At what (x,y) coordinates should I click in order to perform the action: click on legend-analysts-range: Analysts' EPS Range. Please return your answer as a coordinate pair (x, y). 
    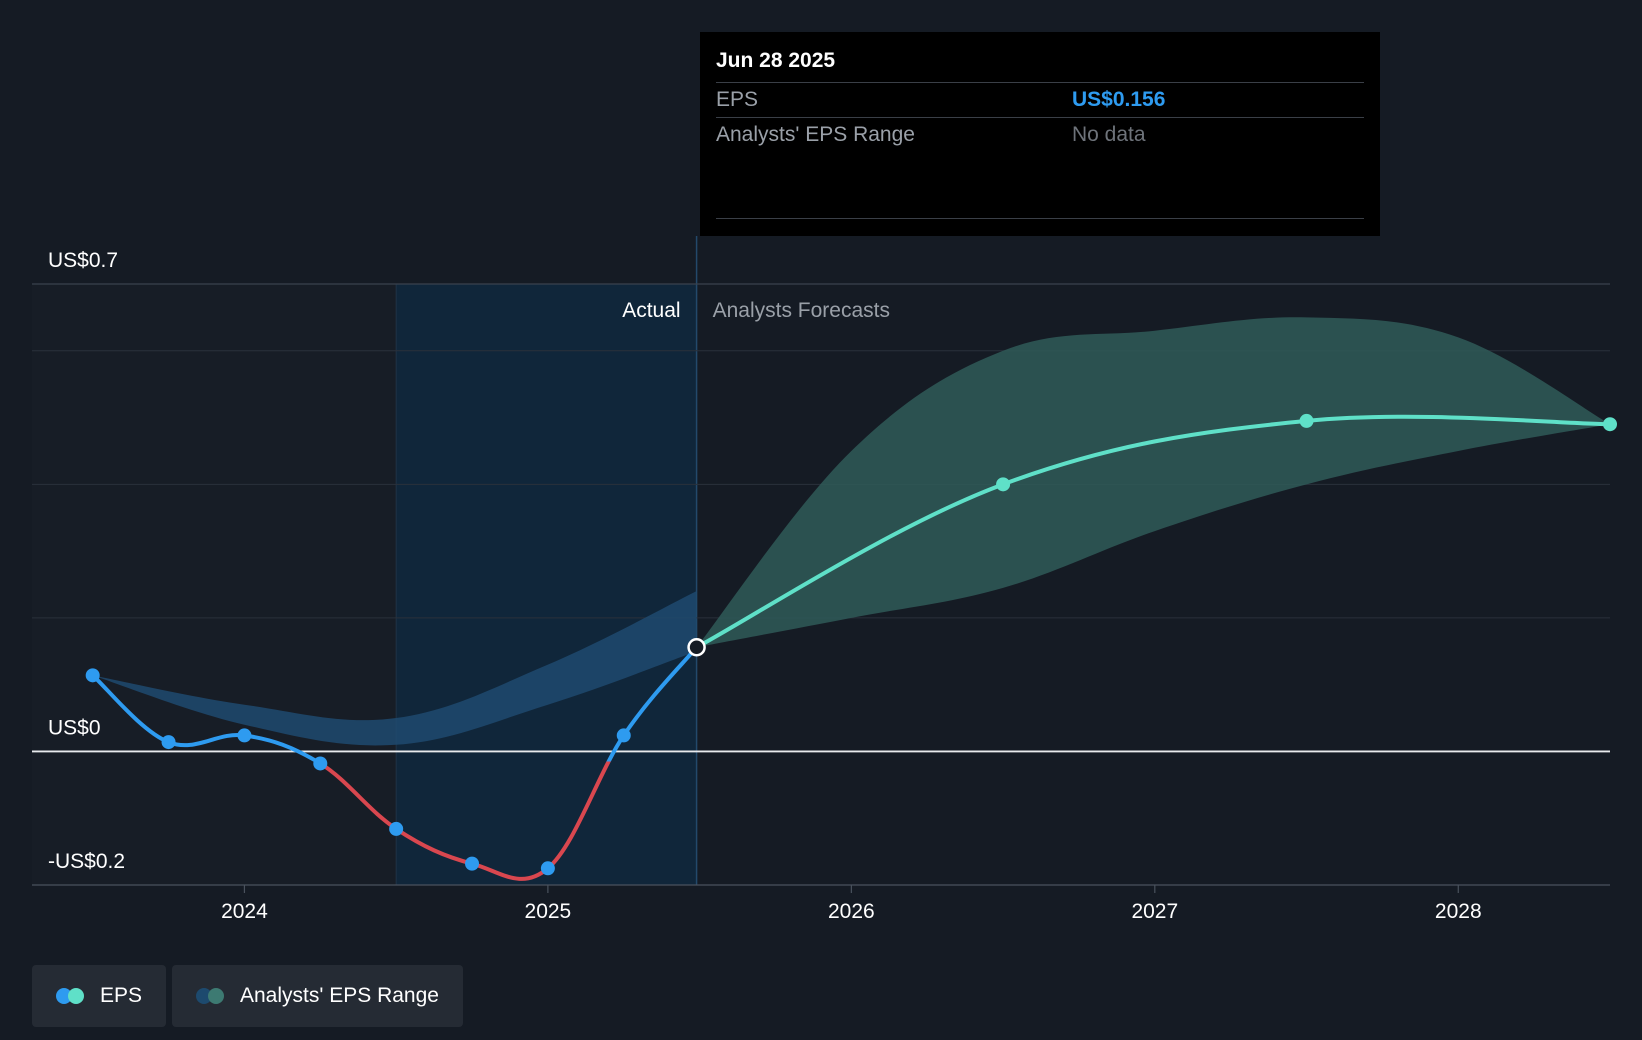
    Looking at the image, I should click on (317, 996).